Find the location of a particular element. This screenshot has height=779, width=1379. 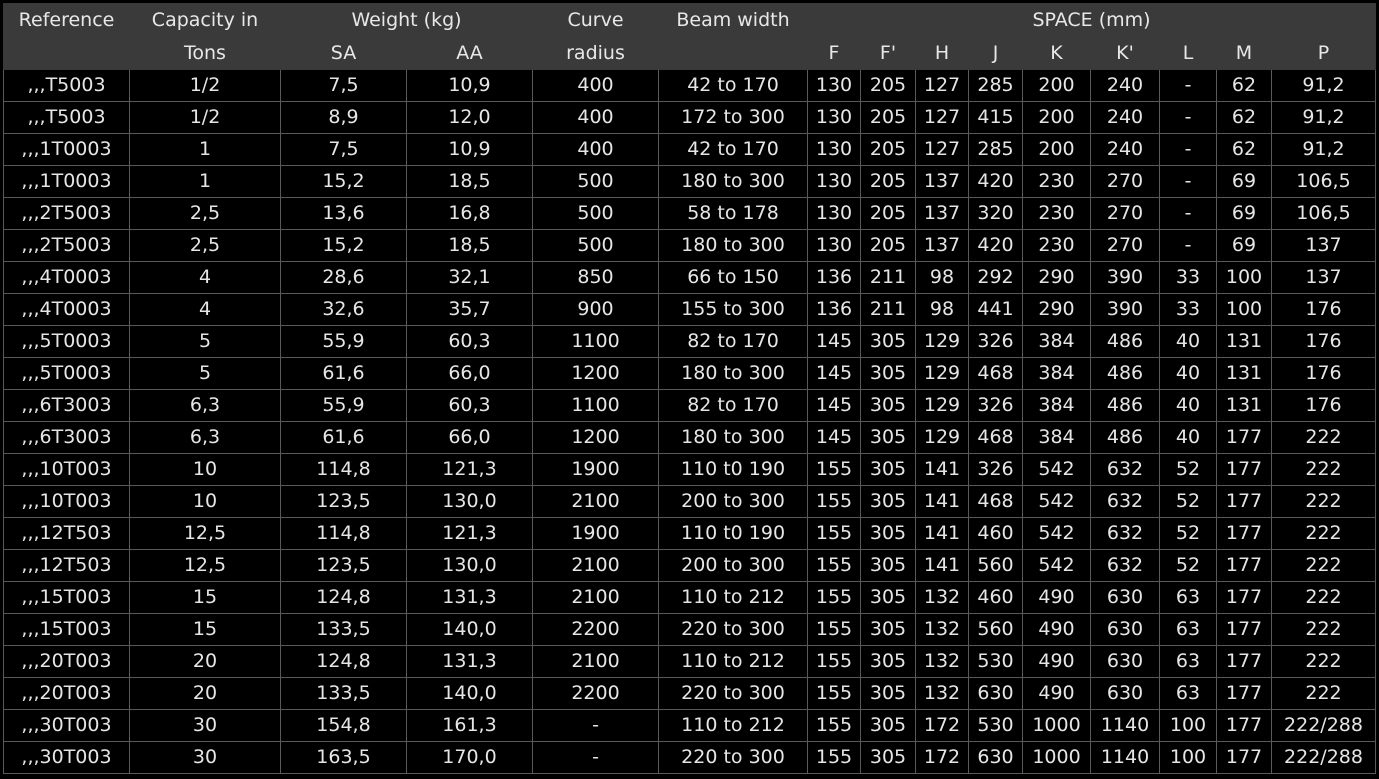

cell-space-k: 542 is located at coordinates (1056, 469).